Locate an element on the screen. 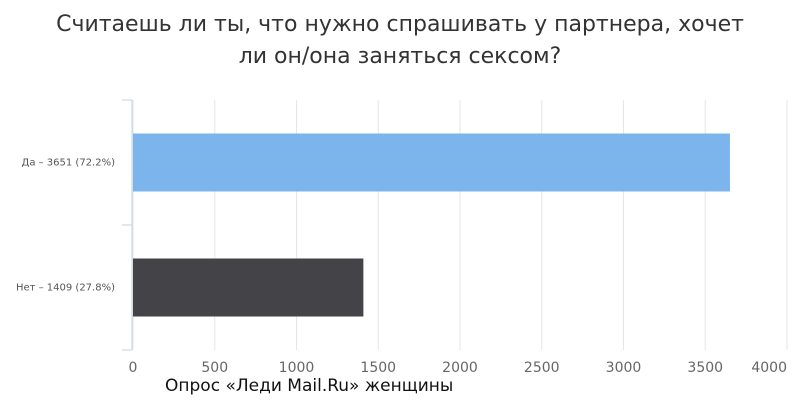 The width and height of the screenshot is (800, 400). y-tick-label: Да – 3651 (72.2%) is located at coordinates (69, 163).